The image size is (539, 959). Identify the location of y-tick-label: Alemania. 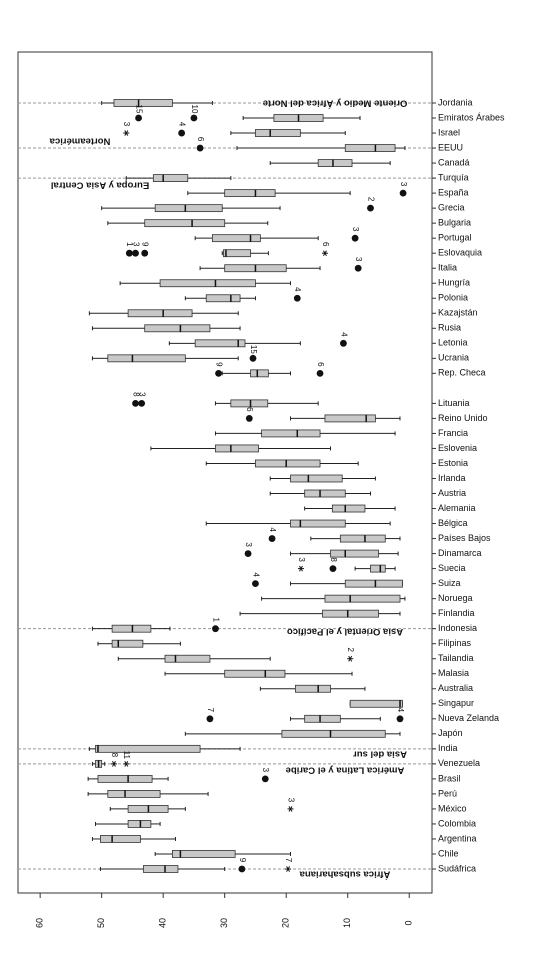
(457, 508).